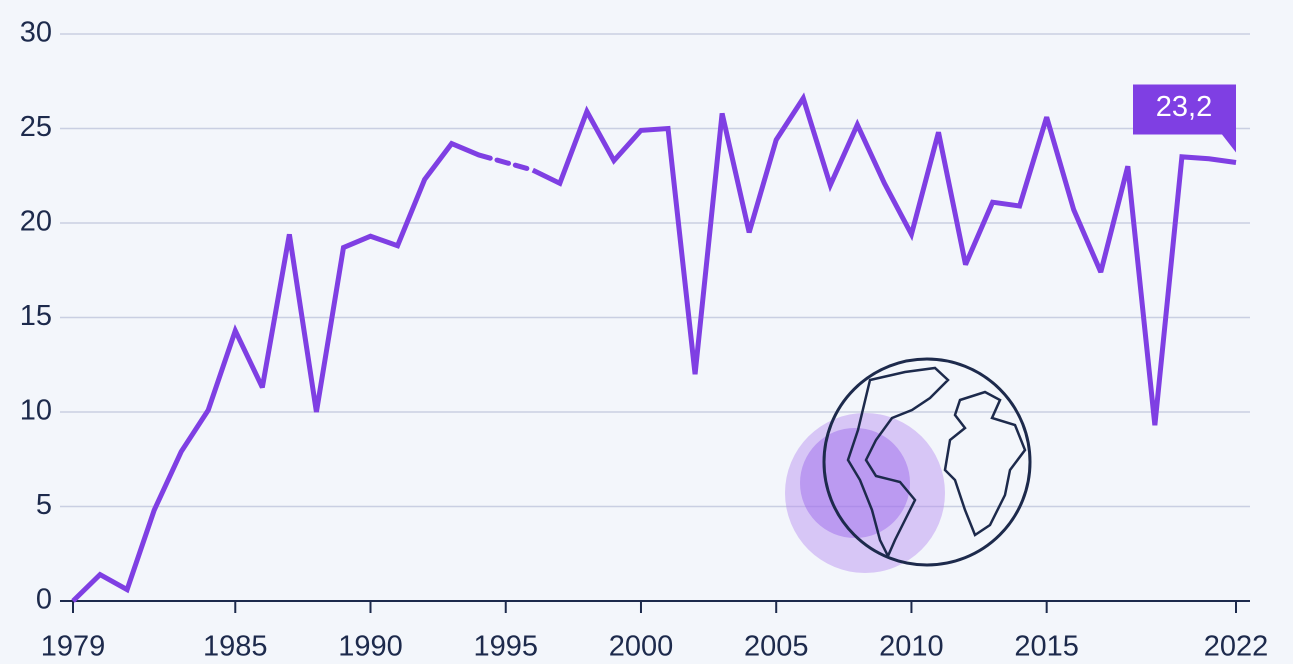 The width and height of the screenshot is (1293, 664). What do you see at coordinates (36, 127) in the screenshot?
I see `y-tick-label: 25` at bounding box center [36, 127].